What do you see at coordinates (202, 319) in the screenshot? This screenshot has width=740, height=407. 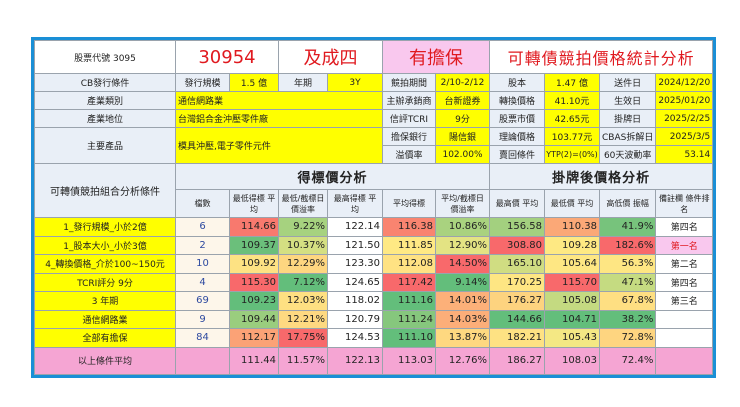 I see `count-cell: 9` at bounding box center [202, 319].